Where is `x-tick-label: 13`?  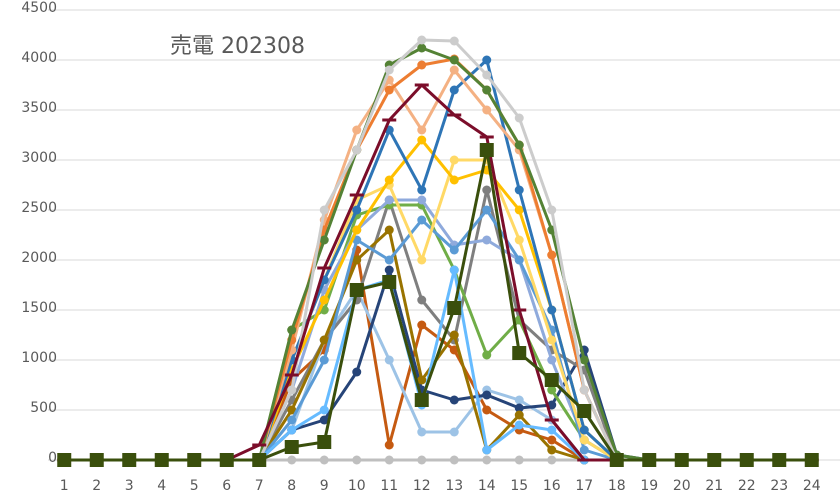 x-tick-label: 13 is located at coordinates (454, 486).